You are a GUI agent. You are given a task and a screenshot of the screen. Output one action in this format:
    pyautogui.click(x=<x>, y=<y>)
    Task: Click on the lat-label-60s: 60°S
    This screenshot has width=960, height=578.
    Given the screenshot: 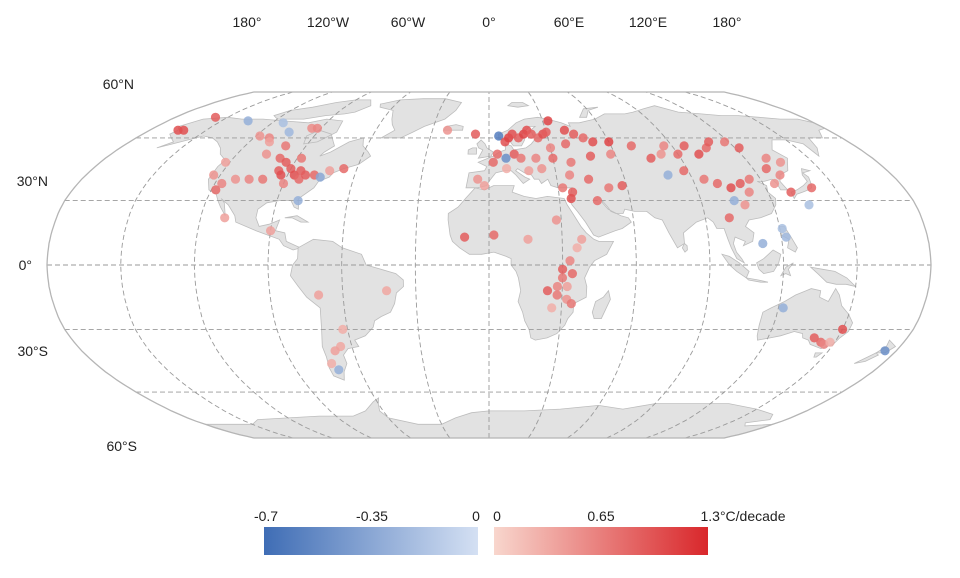 What is the action you would take?
    pyautogui.click(x=121, y=446)
    